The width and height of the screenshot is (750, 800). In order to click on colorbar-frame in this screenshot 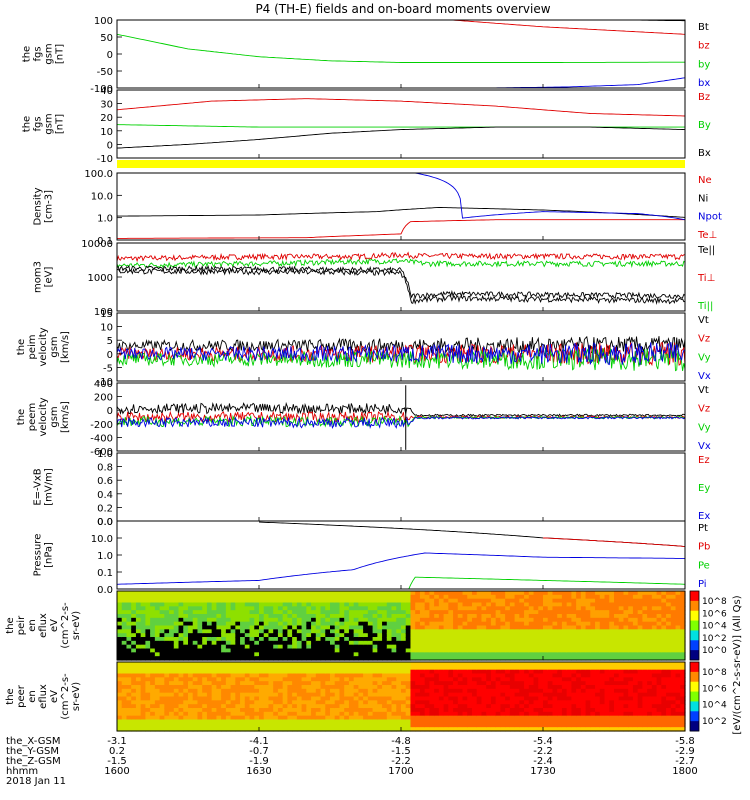, I will do `click(694, 696)`.